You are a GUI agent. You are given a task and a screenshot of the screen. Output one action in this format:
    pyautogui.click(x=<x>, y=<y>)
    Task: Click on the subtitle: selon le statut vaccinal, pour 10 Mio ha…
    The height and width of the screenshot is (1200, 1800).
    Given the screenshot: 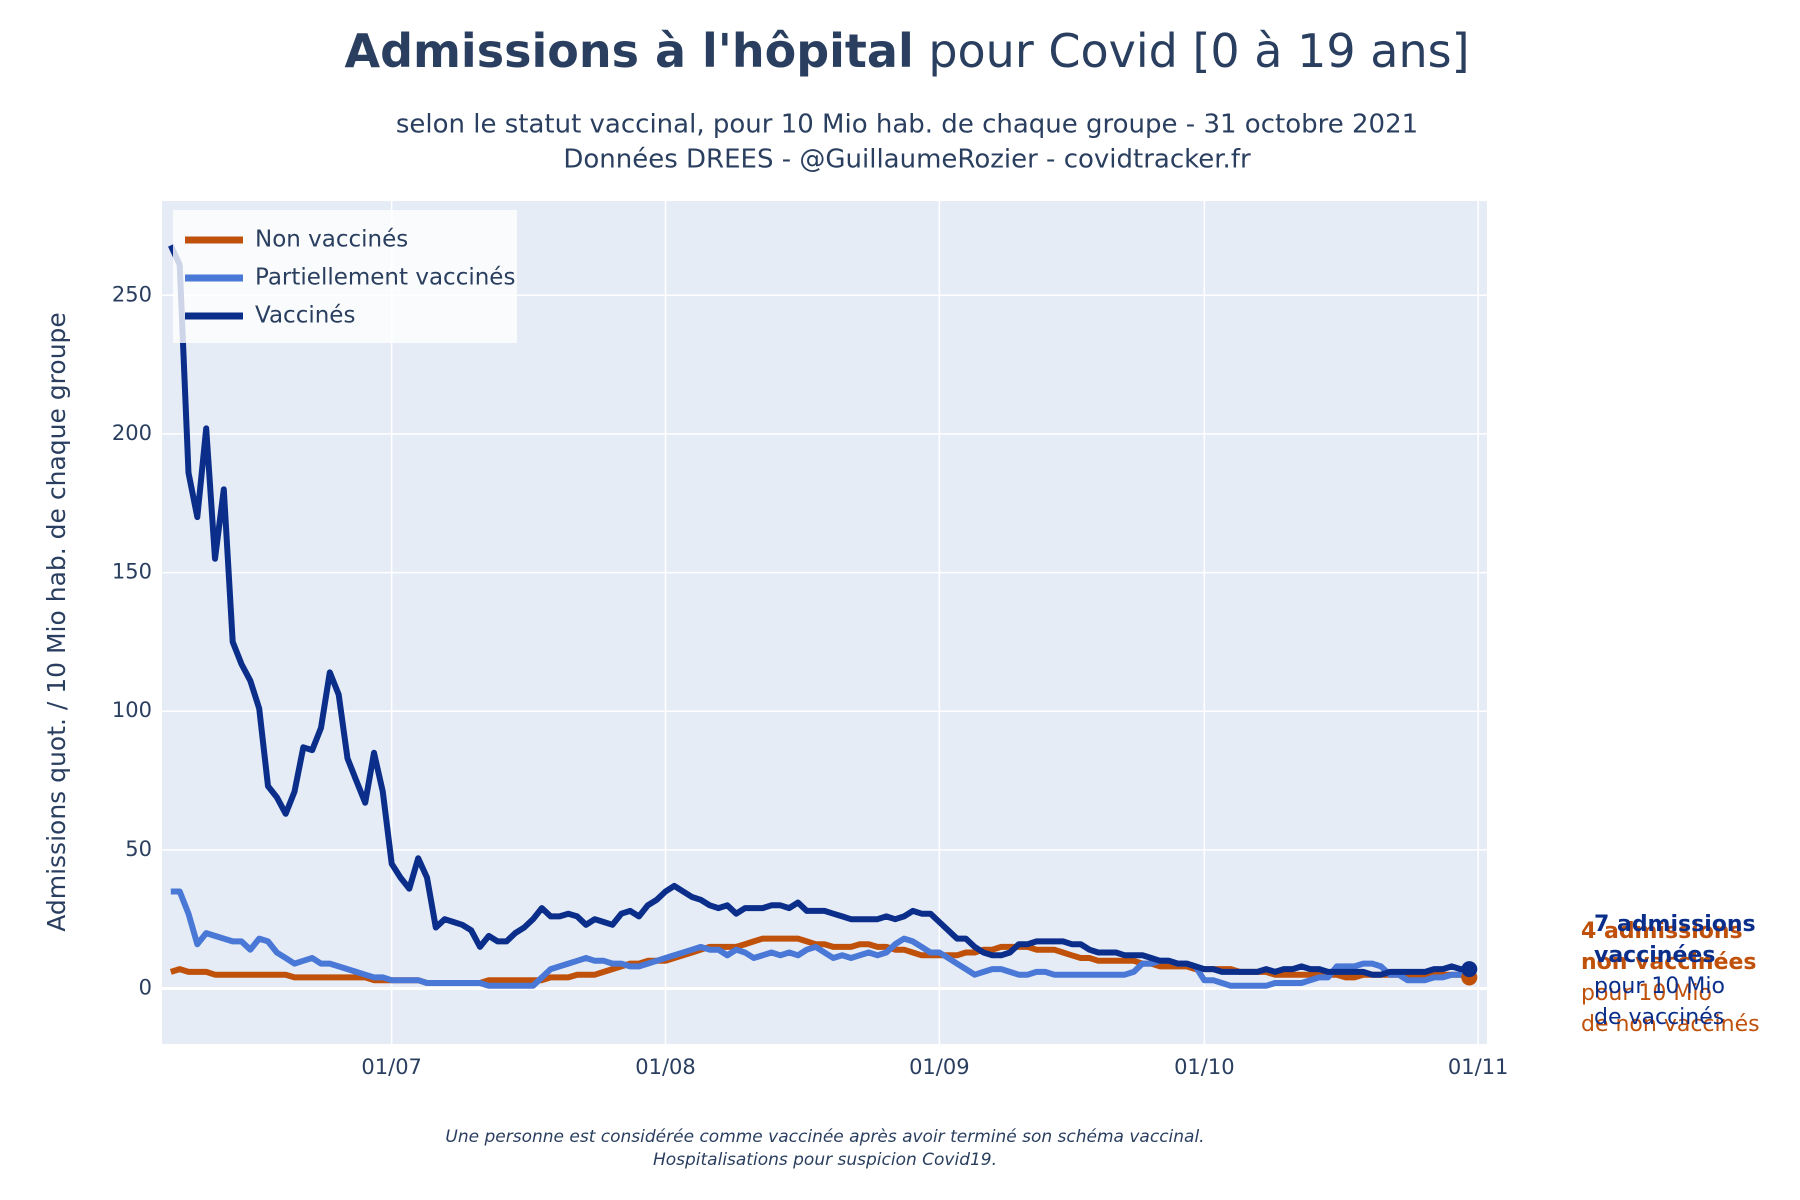 What is the action you would take?
    pyautogui.click(x=907, y=125)
    